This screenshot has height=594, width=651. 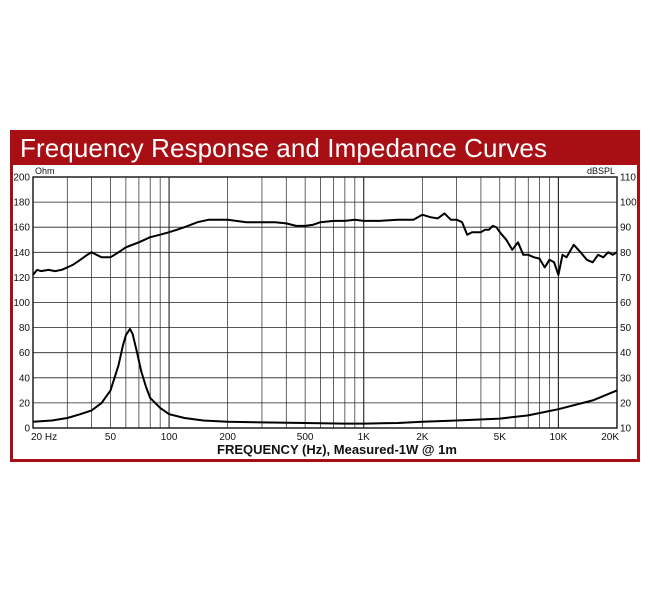 I want to click on x-tick-label: 500, so click(x=305, y=437).